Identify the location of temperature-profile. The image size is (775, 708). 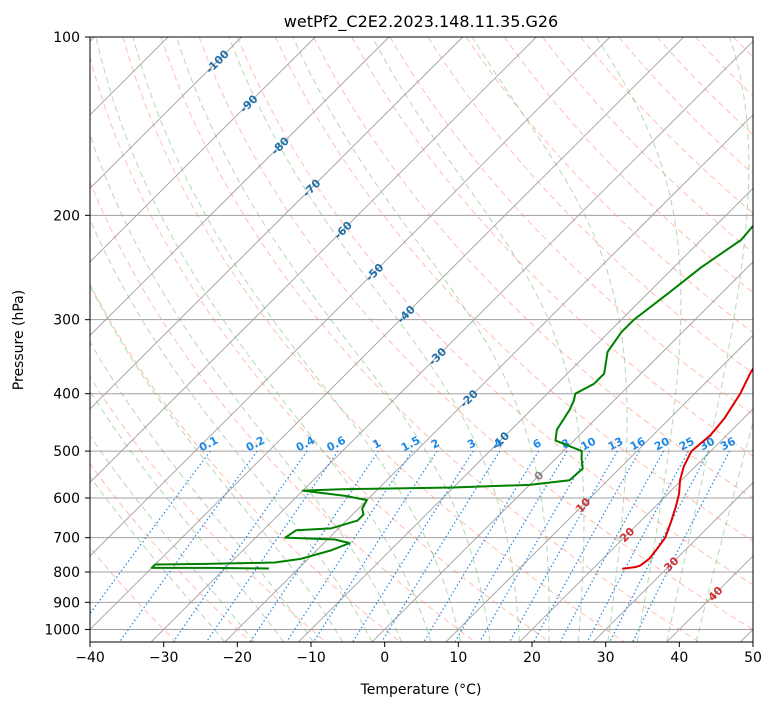
(687, 468).